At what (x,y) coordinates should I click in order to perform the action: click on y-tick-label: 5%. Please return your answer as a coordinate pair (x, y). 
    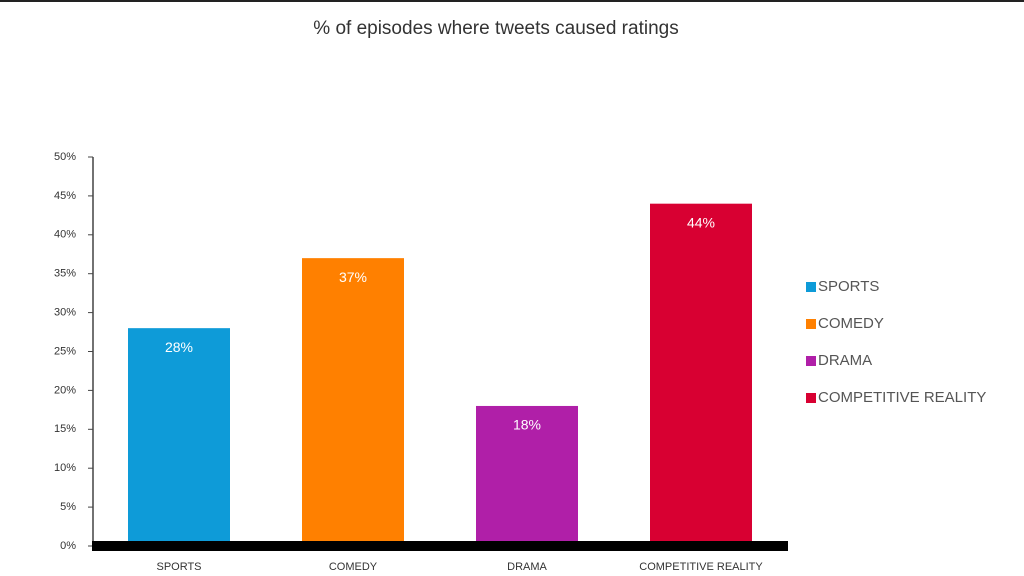
    Looking at the image, I should click on (68, 507).